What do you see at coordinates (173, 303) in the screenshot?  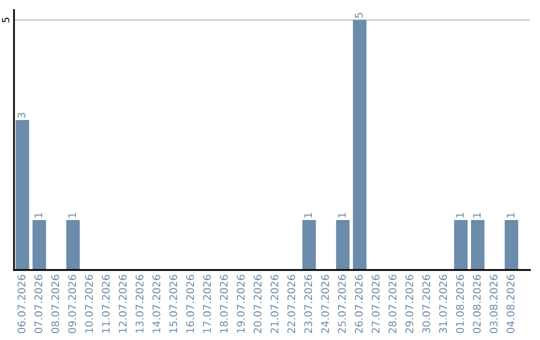 I see `x-tick-label: 15.07.2026` at bounding box center [173, 303].